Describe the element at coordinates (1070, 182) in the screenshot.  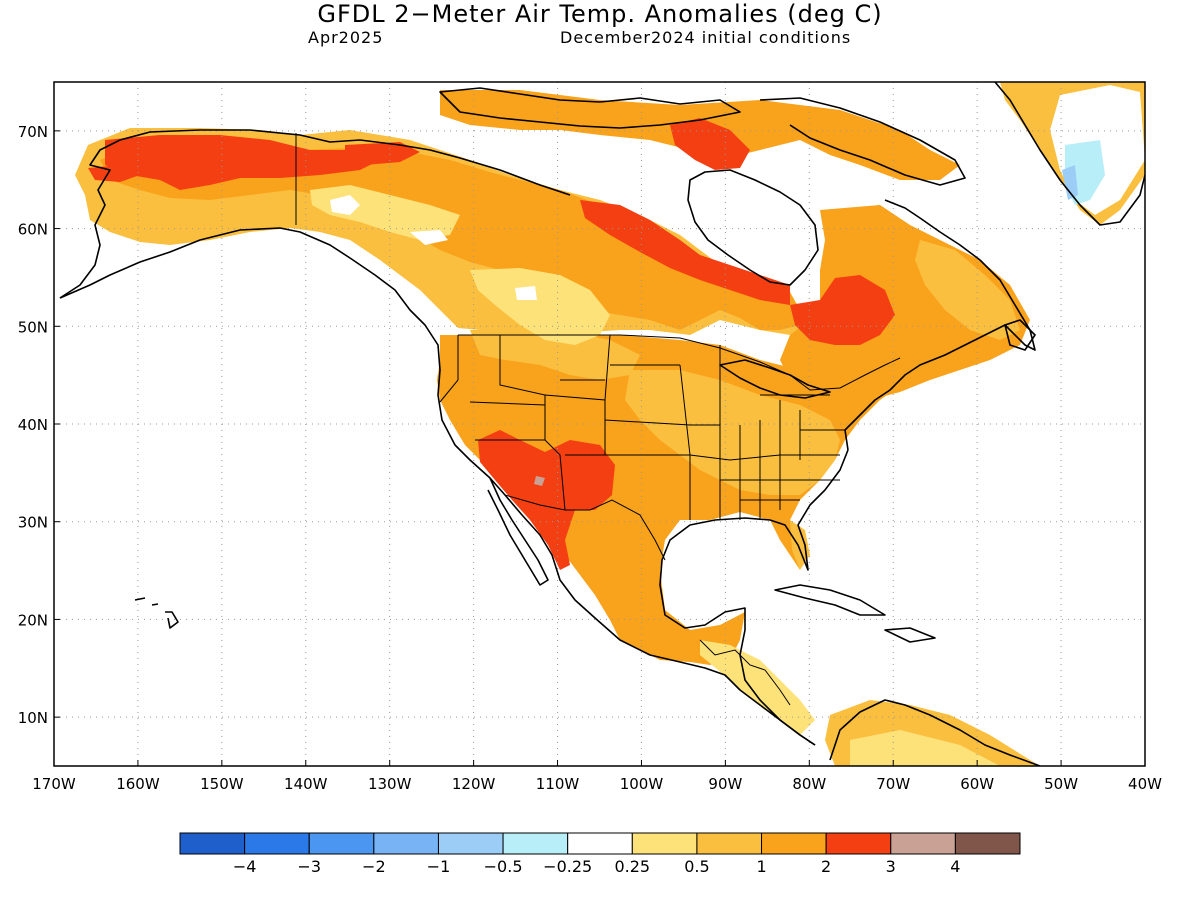
I see `anomaly-region-greenland-colder` at that location.